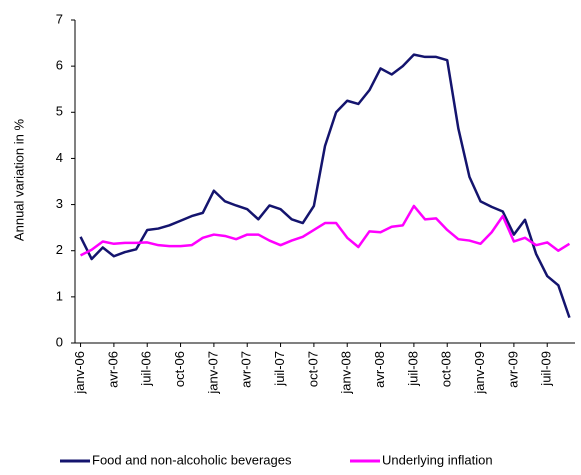 Image resolution: width=581 pixels, height=475 pixels. I want to click on x-tick-label: janv-06, so click(79, 373).